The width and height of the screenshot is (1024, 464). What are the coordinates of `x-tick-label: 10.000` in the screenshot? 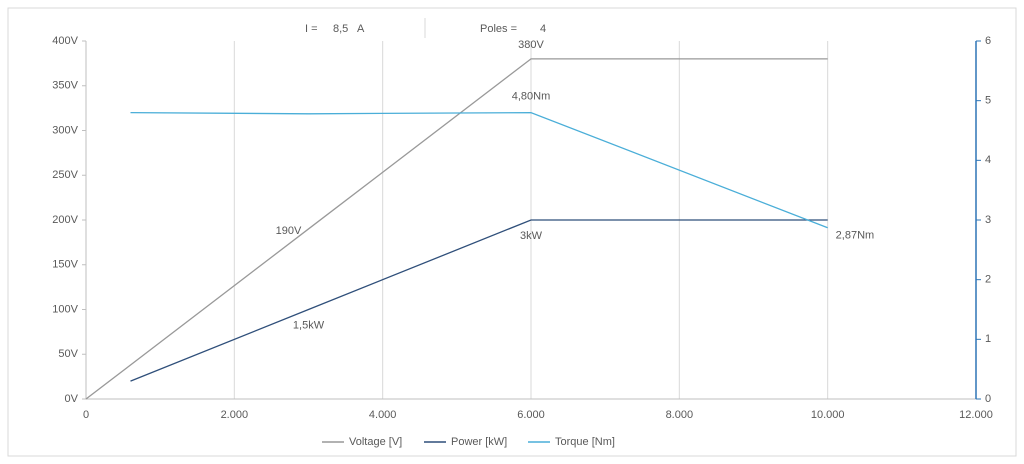 It's located at (828, 415).